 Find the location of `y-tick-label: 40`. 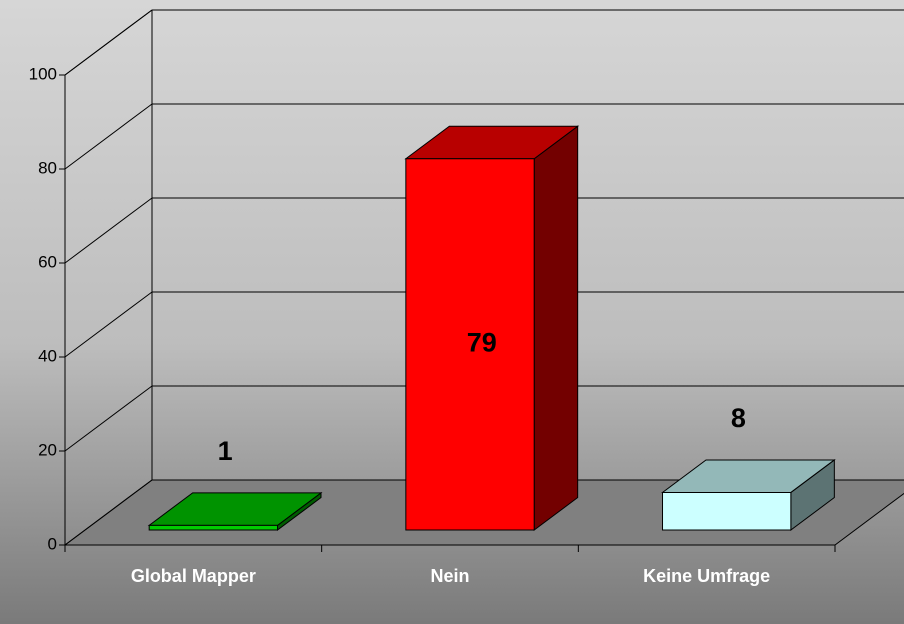

y-tick-label: 40 is located at coordinates (47, 355).